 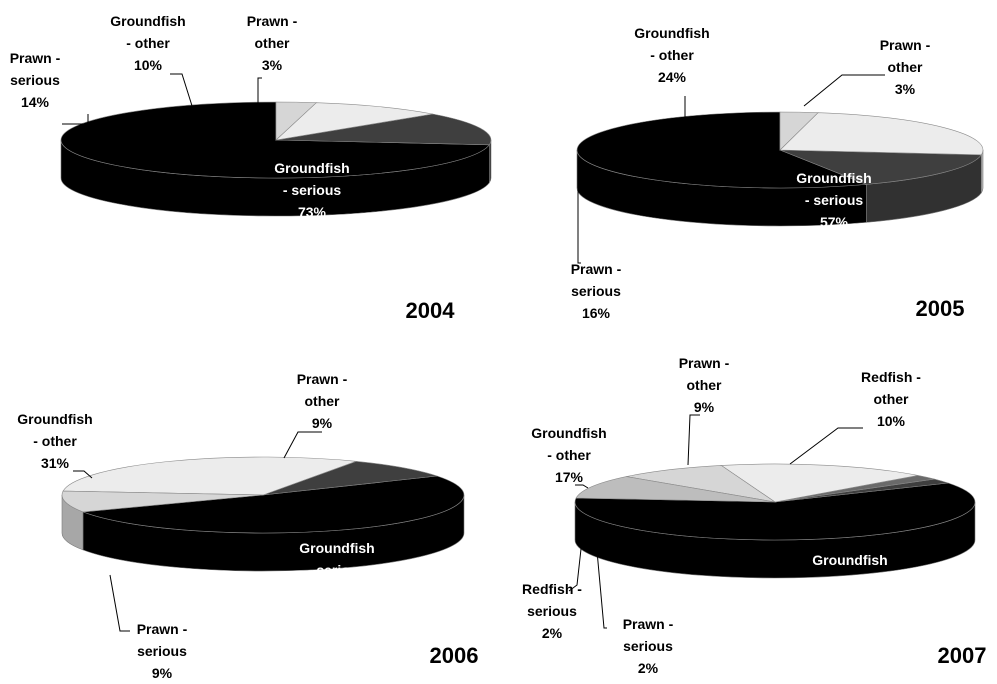 I want to click on data-label: Groundfish - other 17%, so click(x=568, y=455).